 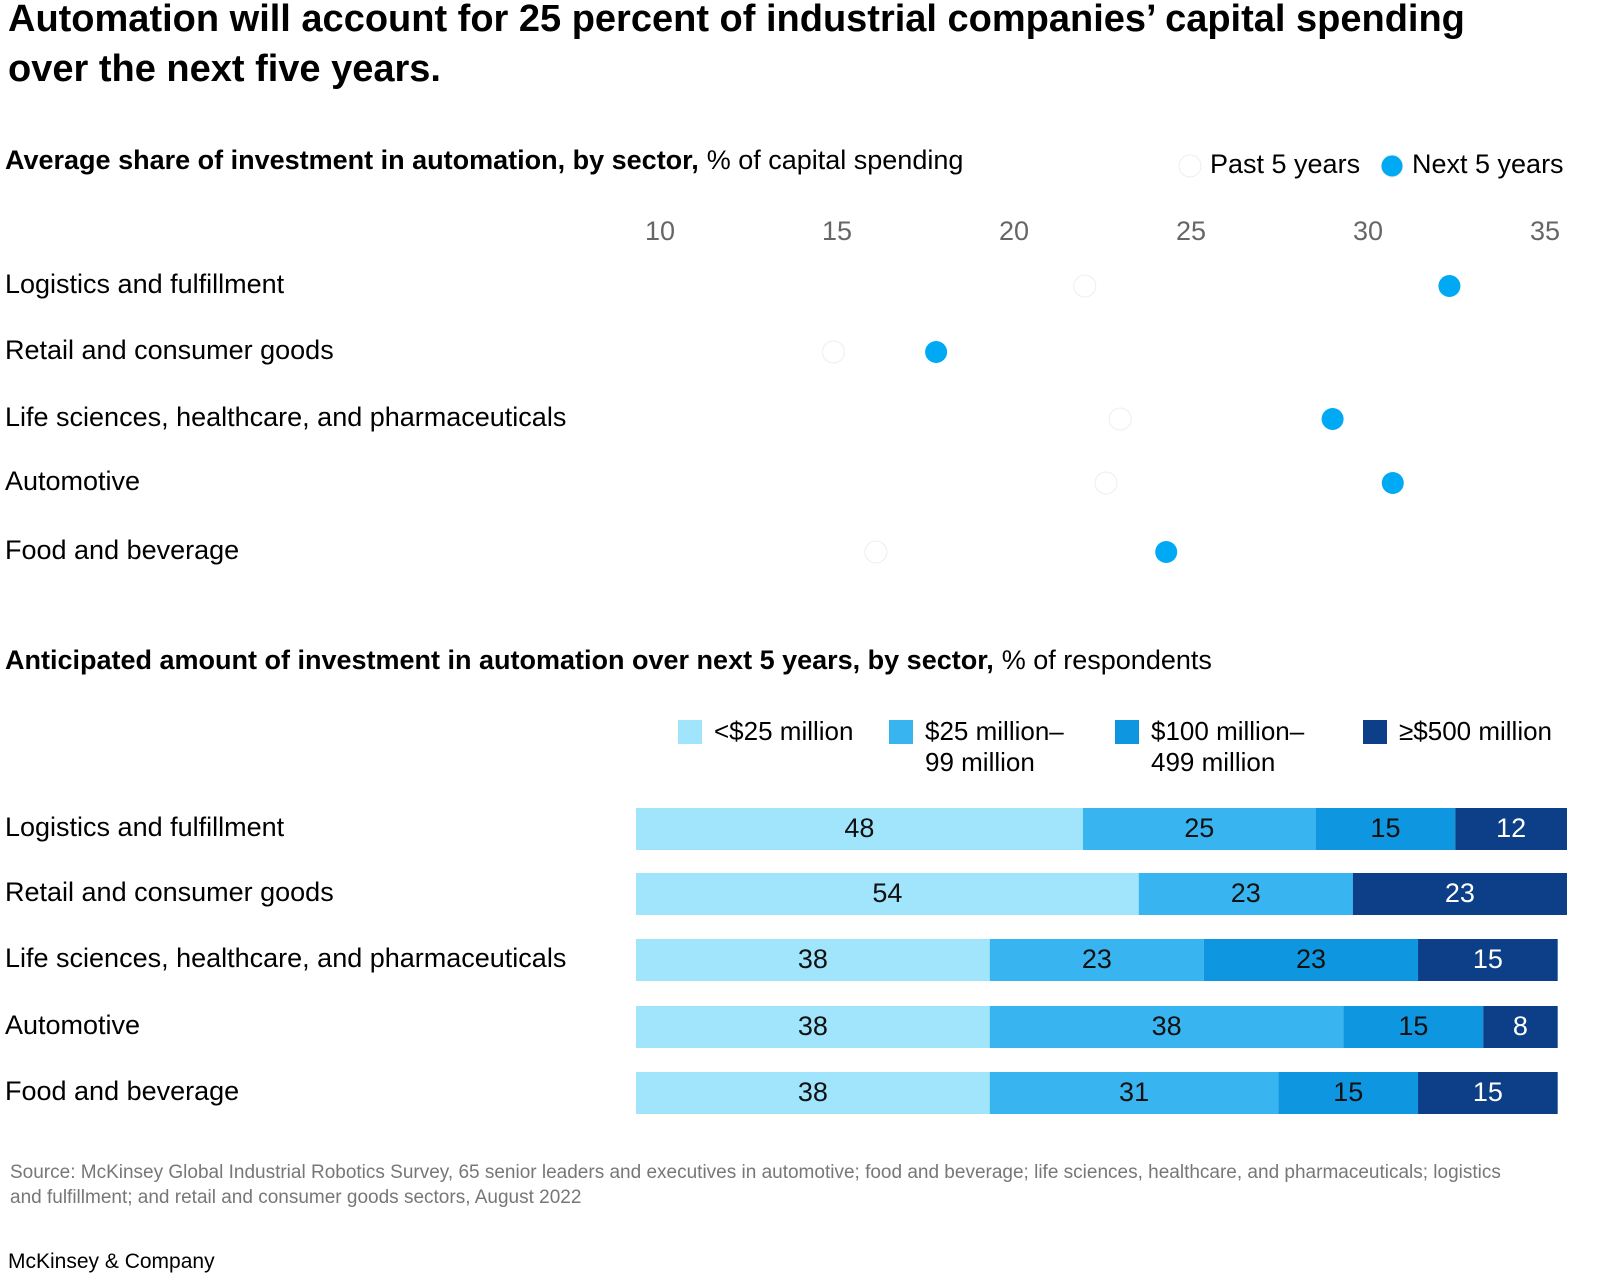 What do you see at coordinates (1228, 746) in the screenshot?
I see `legend-label: $100 million–499 million` at bounding box center [1228, 746].